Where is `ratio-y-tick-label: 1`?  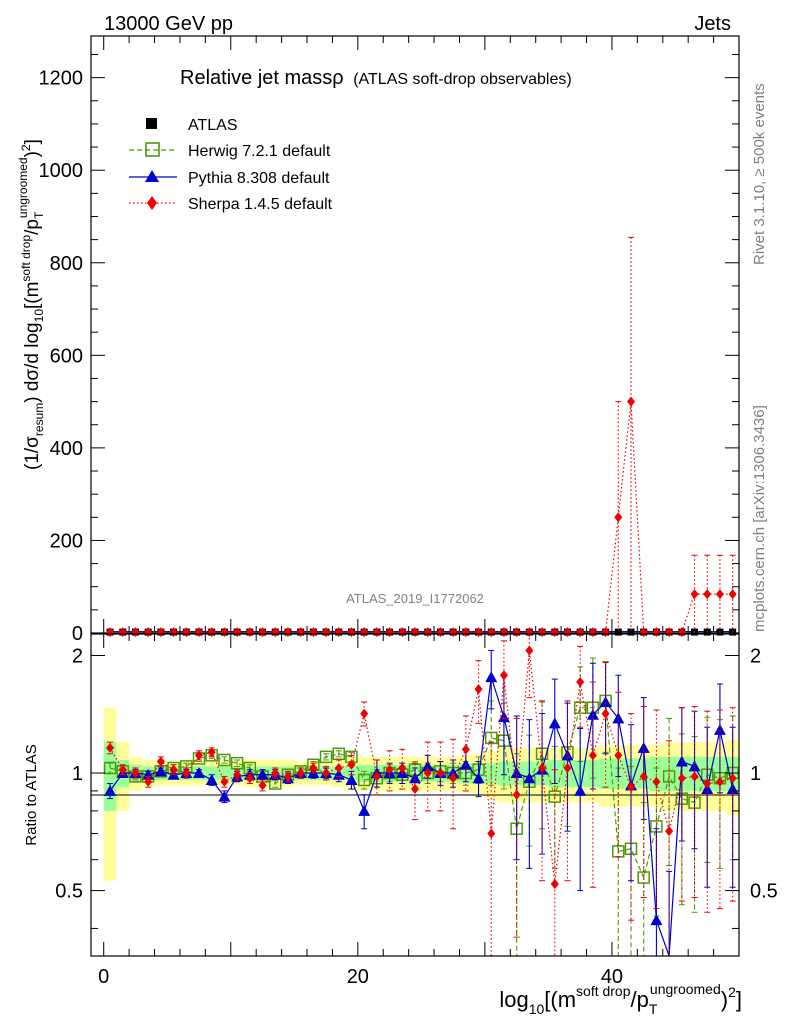 ratio-y-tick-label: 1 is located at coordinates (77, 774).